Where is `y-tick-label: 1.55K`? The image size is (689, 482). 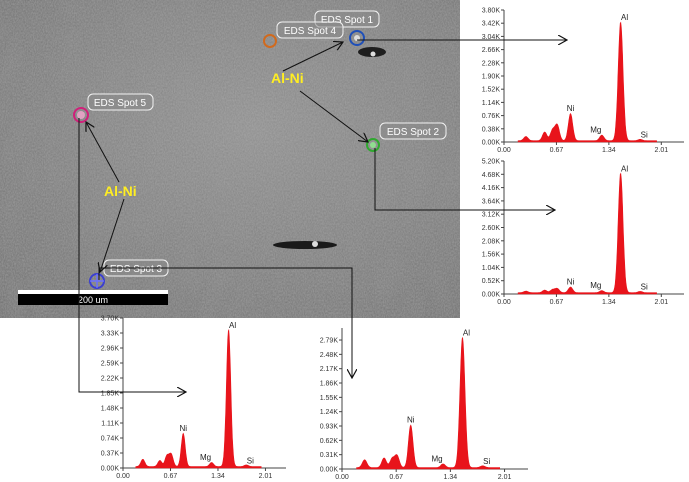 y-tick-label: 1.55K is located at coordinates (329, 398).